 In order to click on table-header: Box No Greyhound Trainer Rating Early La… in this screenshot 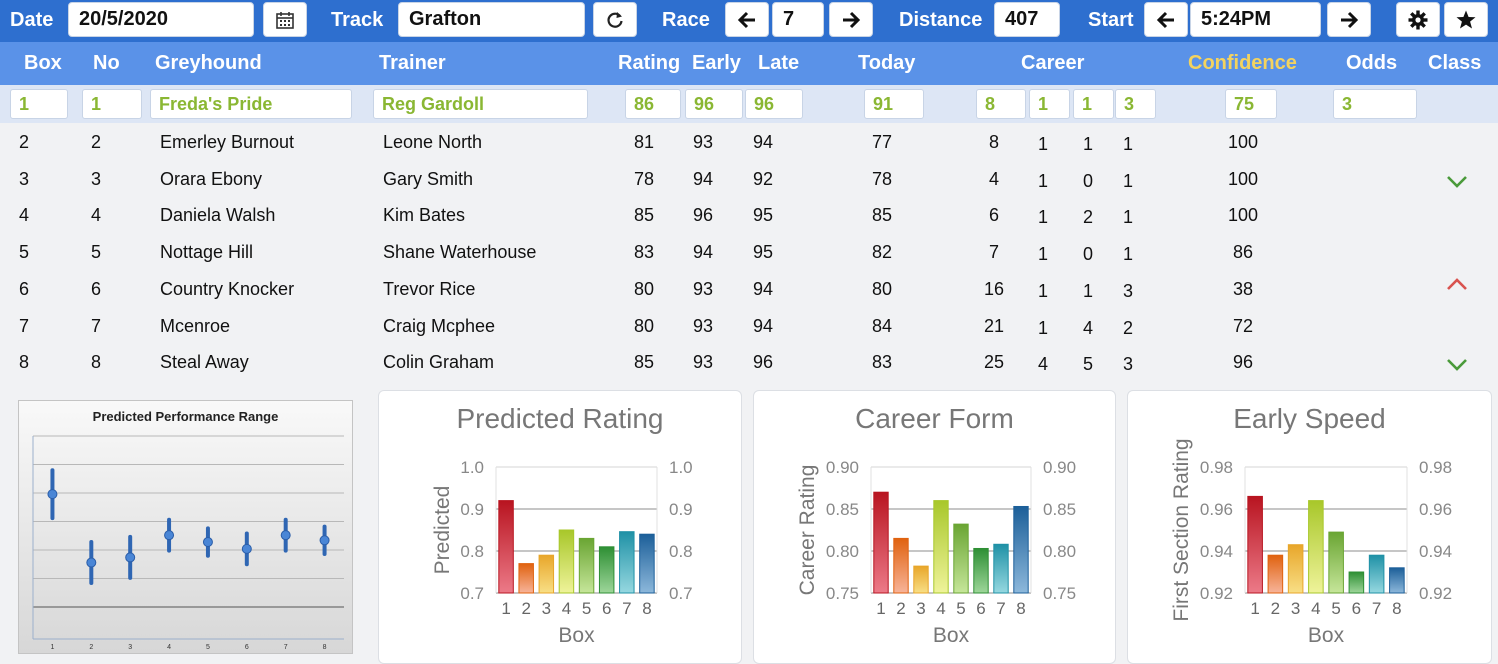, I will do `click(749, 63)`.